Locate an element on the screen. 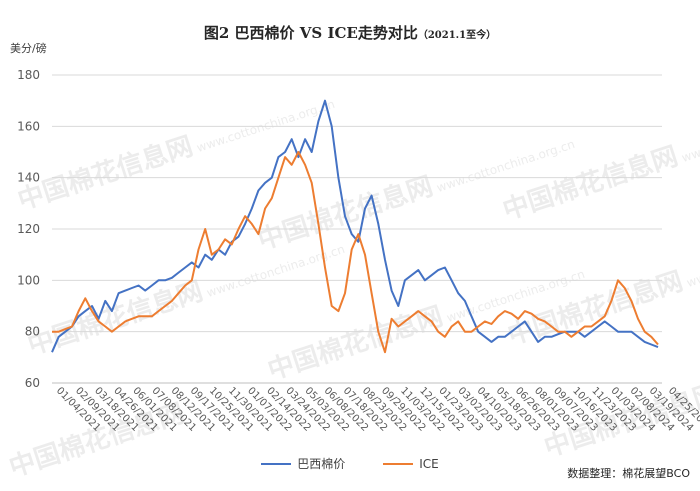 This screenshot has width=700, height=491. legend-label-ice: ICE is located at coordinates (429, 463).